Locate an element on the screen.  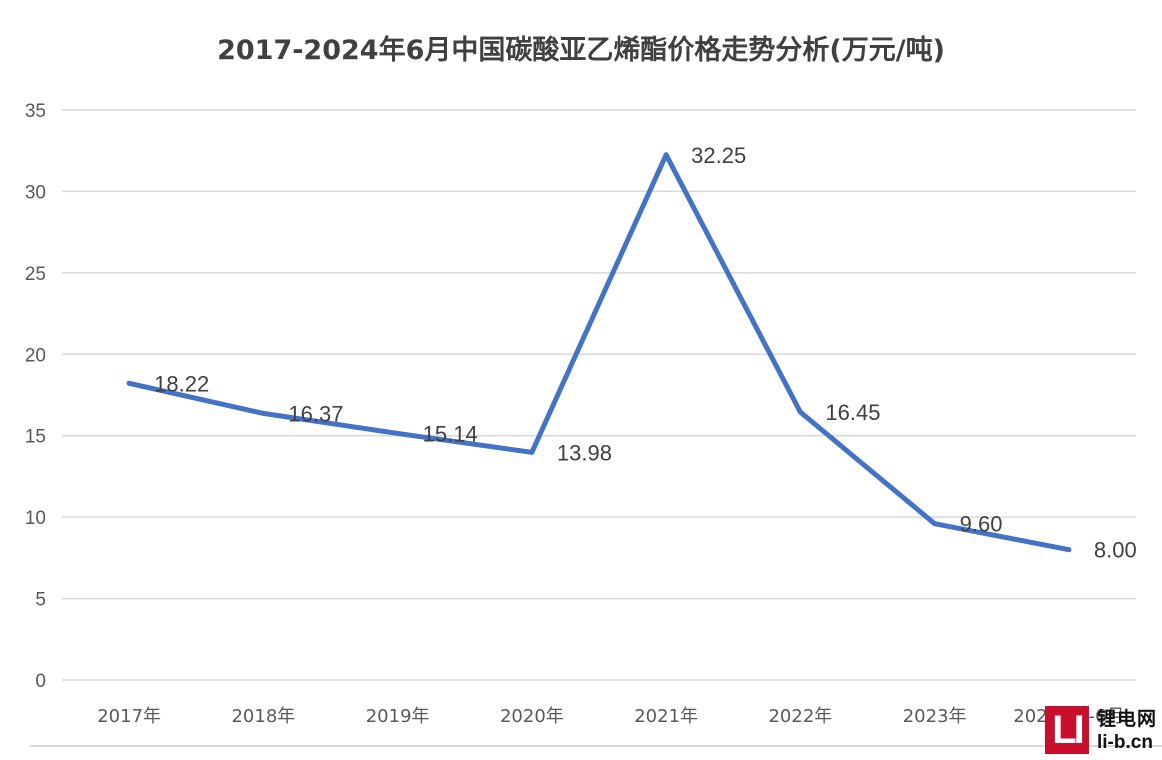
watermark-url: li-b.cn is located at coordinates (1125, 742).